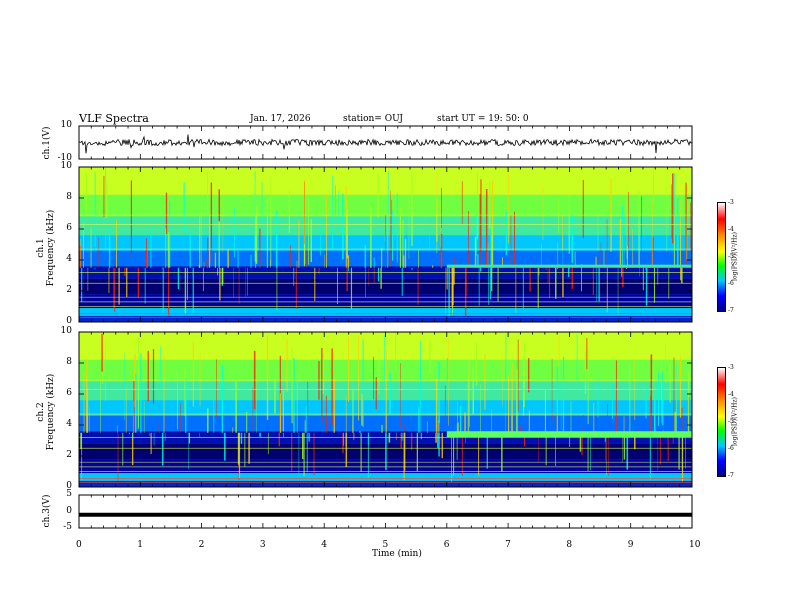 Image resolution: width=792 pixels, height=612 pixels. Describe the element at coordinates (397, 554) in the screenshot. I see `x-axis-label: Time (min)` at that location.